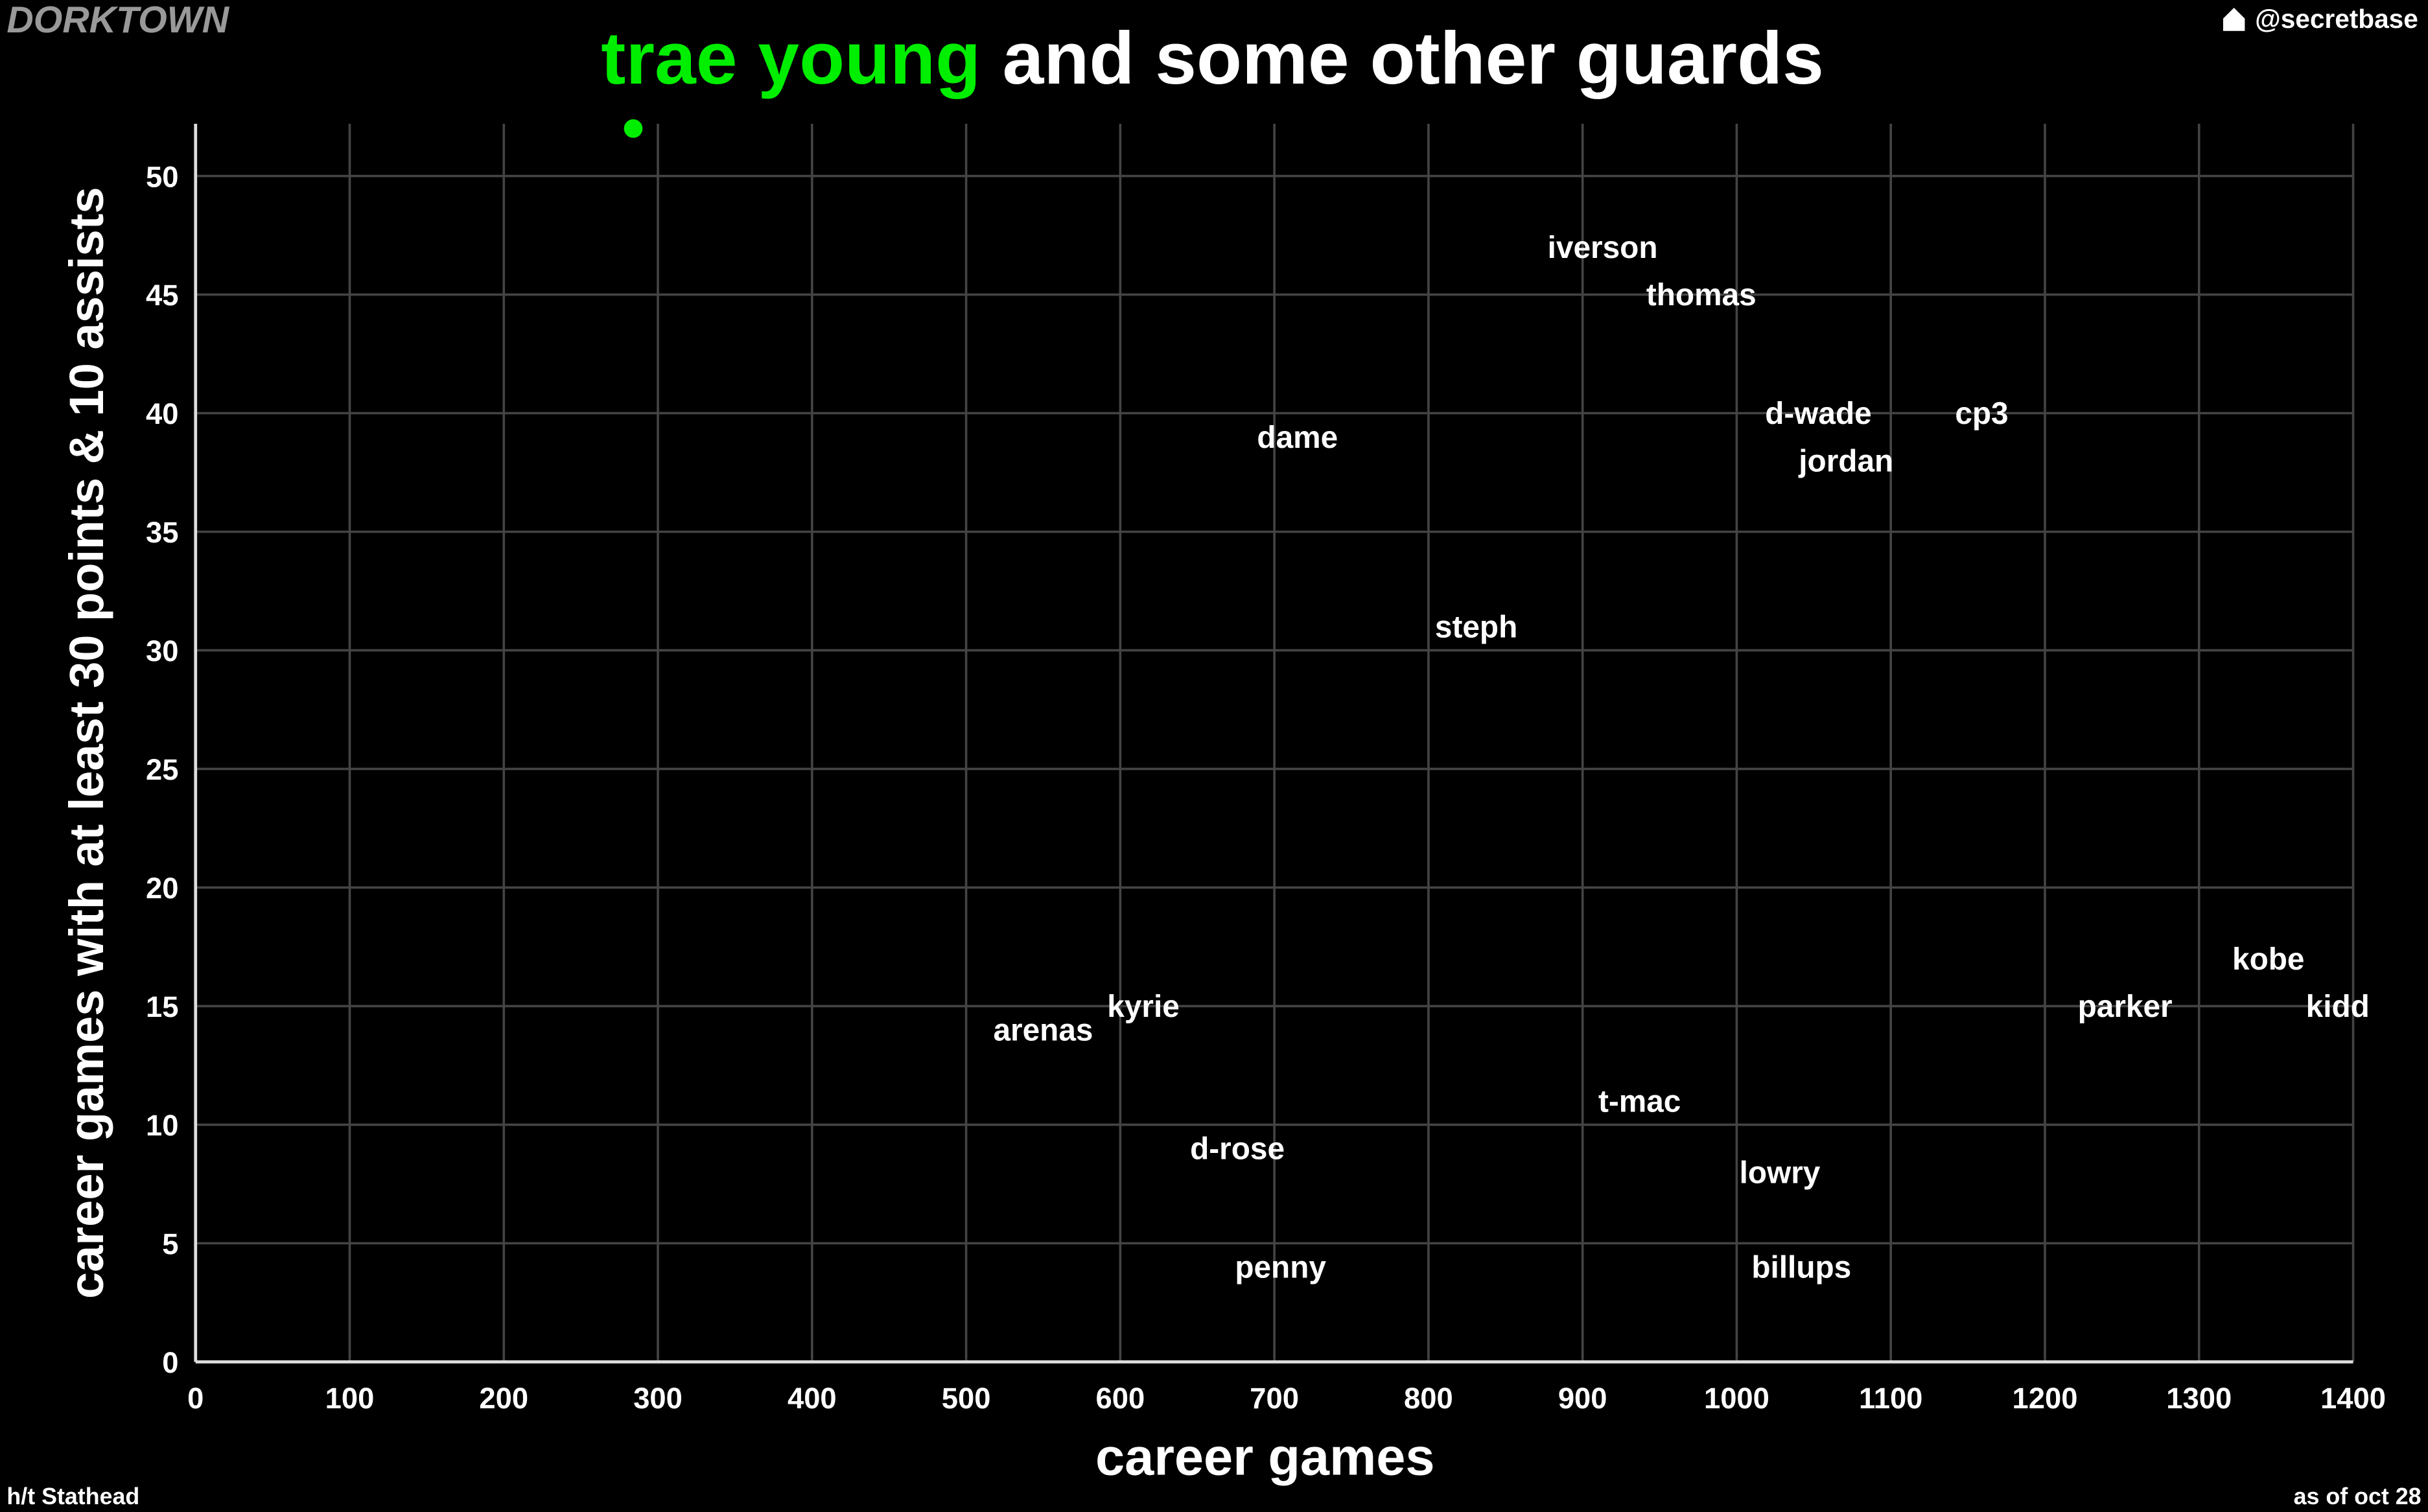 The height and width of the screenshot is (1512, 2428). What do you see at coordinates (1143, 1007) in the screenshot?
I see `point-label: kyrie` at bounding box center [1143, 1007].